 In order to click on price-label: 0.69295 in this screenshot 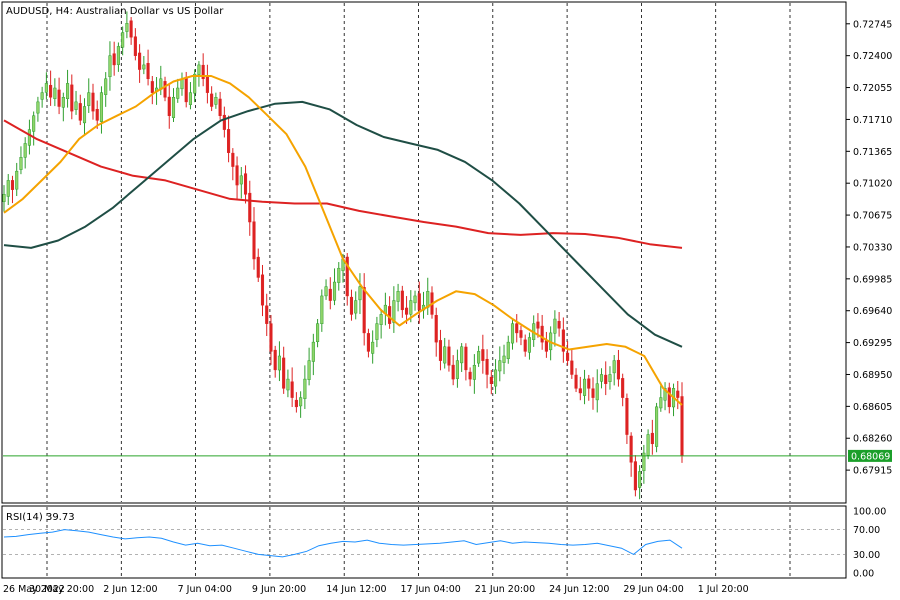, I will do `click(872, 343)`.